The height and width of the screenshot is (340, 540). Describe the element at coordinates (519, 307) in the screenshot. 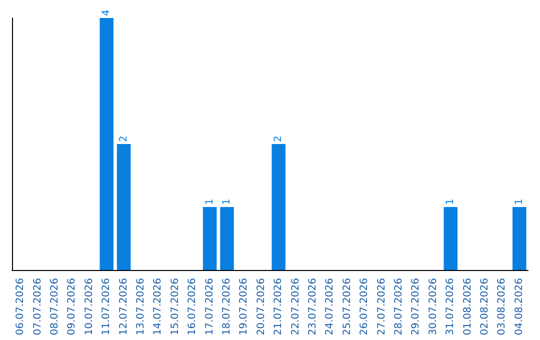

I see `x-tick-label: 04.08.2026` at that location.